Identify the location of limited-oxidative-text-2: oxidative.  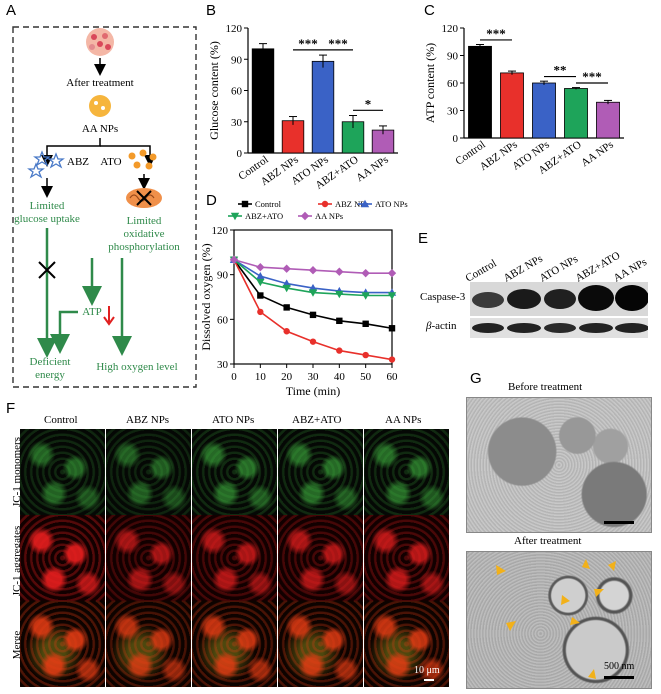
(144, 234).